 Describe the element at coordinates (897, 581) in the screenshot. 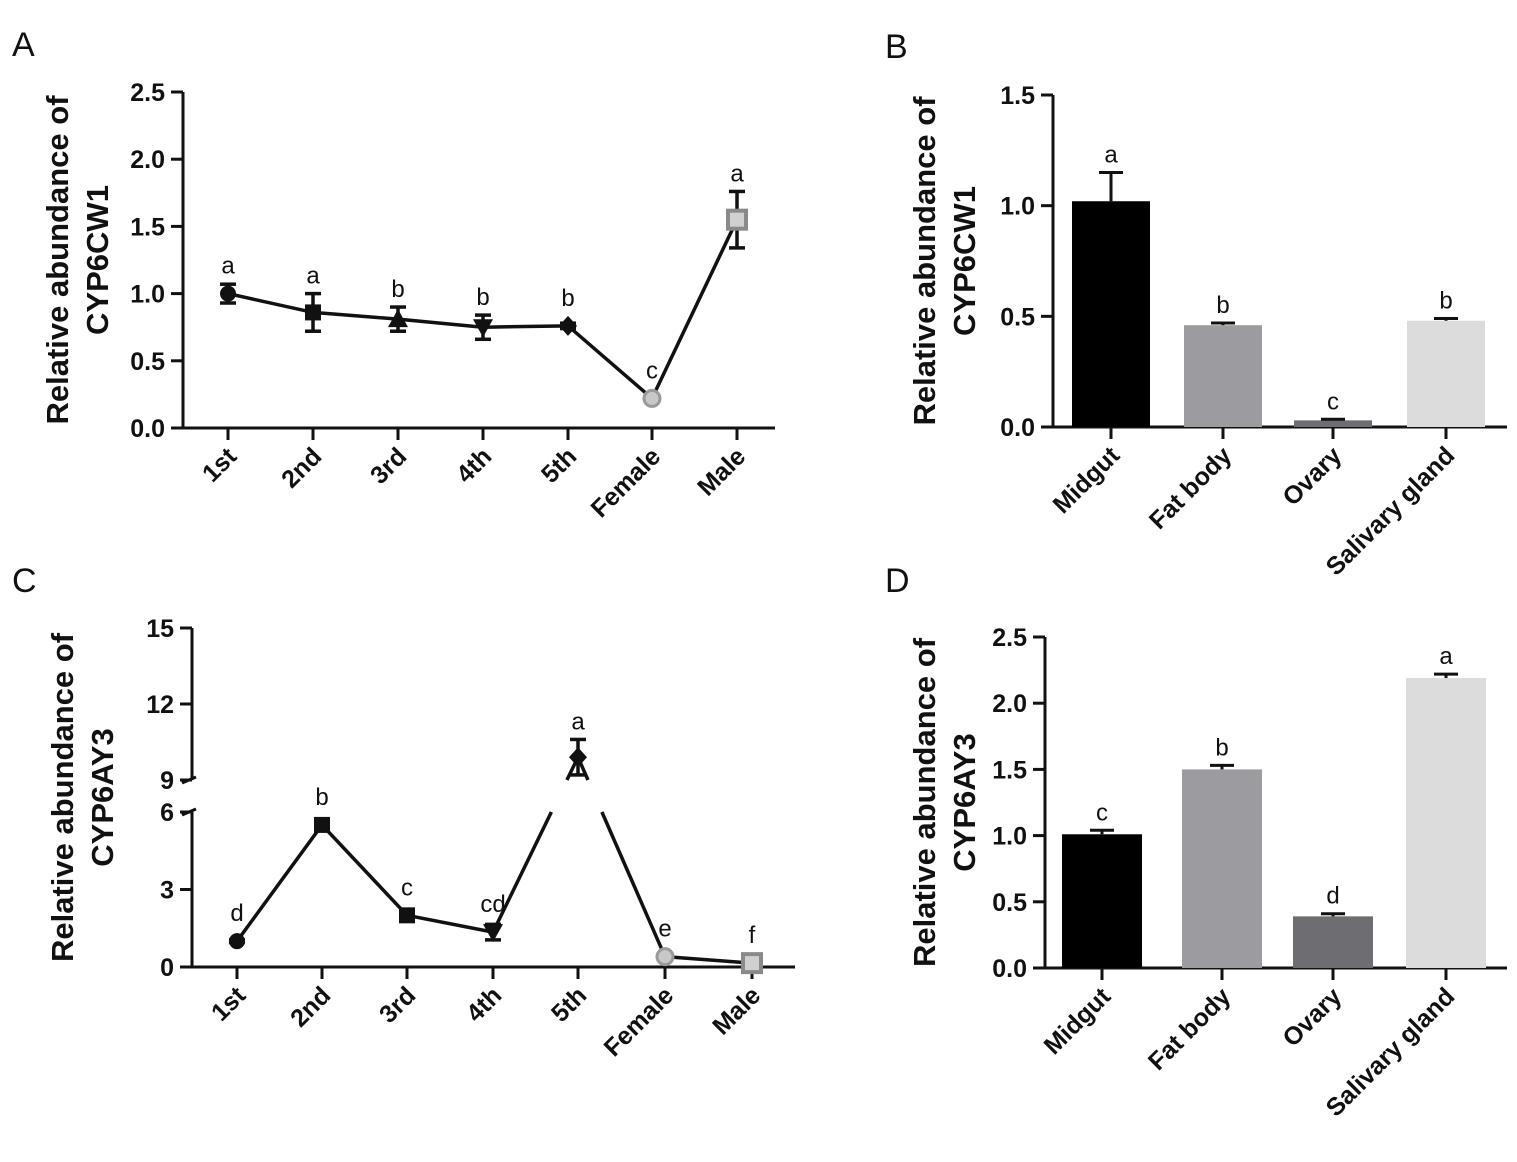

I see `panel-letter: D` at that location.